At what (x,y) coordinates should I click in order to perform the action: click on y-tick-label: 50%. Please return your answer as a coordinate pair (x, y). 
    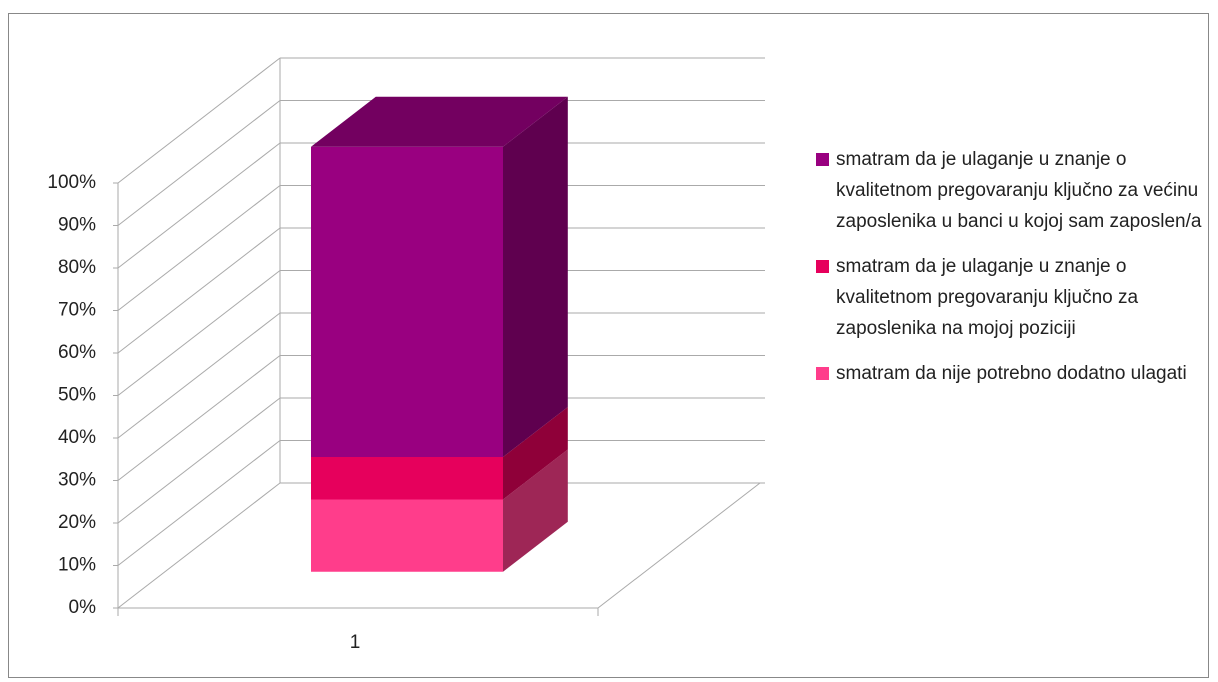
    Looking at the image, I should click on (77, 395).